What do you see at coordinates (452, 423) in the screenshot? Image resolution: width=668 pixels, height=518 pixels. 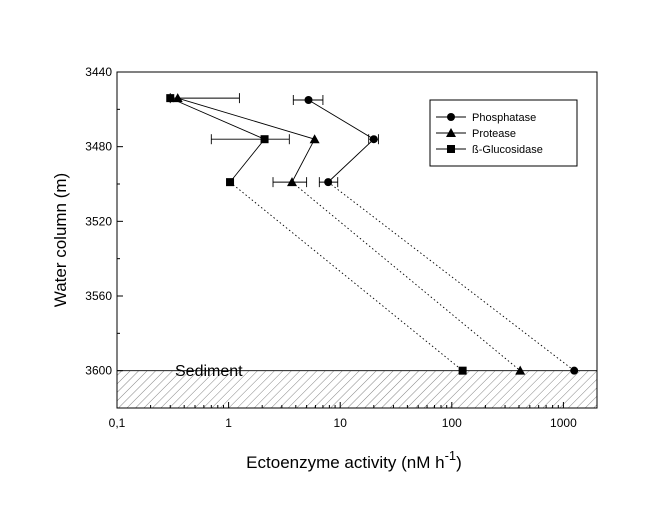 I see `x-tick-label: 100` at bounding box center [452, 423].